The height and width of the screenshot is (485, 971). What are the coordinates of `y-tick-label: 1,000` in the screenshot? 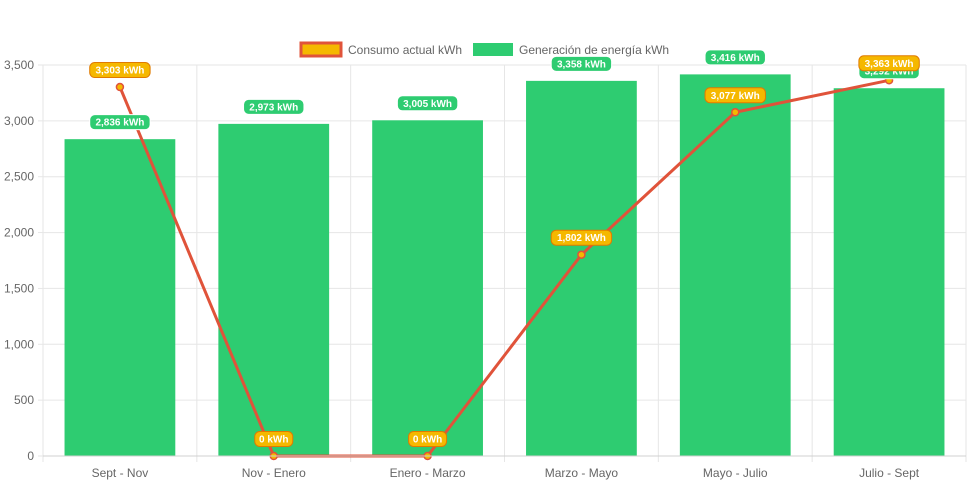 It's located at (19, 344).